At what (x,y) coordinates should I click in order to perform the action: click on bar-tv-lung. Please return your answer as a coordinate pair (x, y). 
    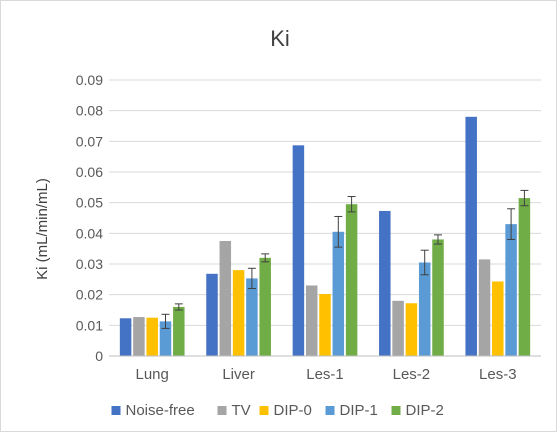
    Looking at the image, I should click on (139, 336).